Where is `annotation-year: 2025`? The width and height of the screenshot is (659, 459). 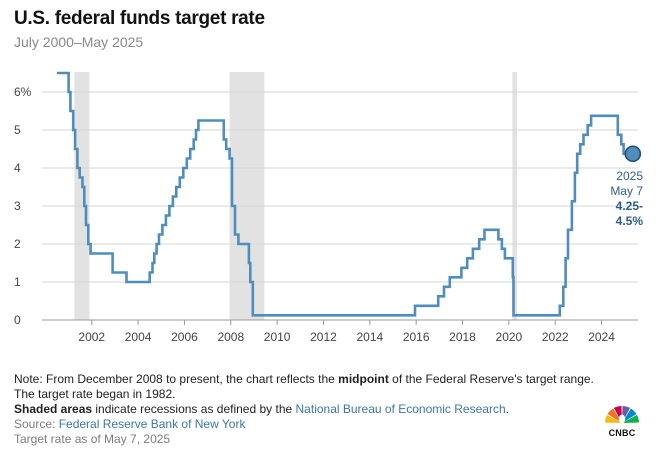
annotation-year: 2025 is located at coordinates (629, 176).